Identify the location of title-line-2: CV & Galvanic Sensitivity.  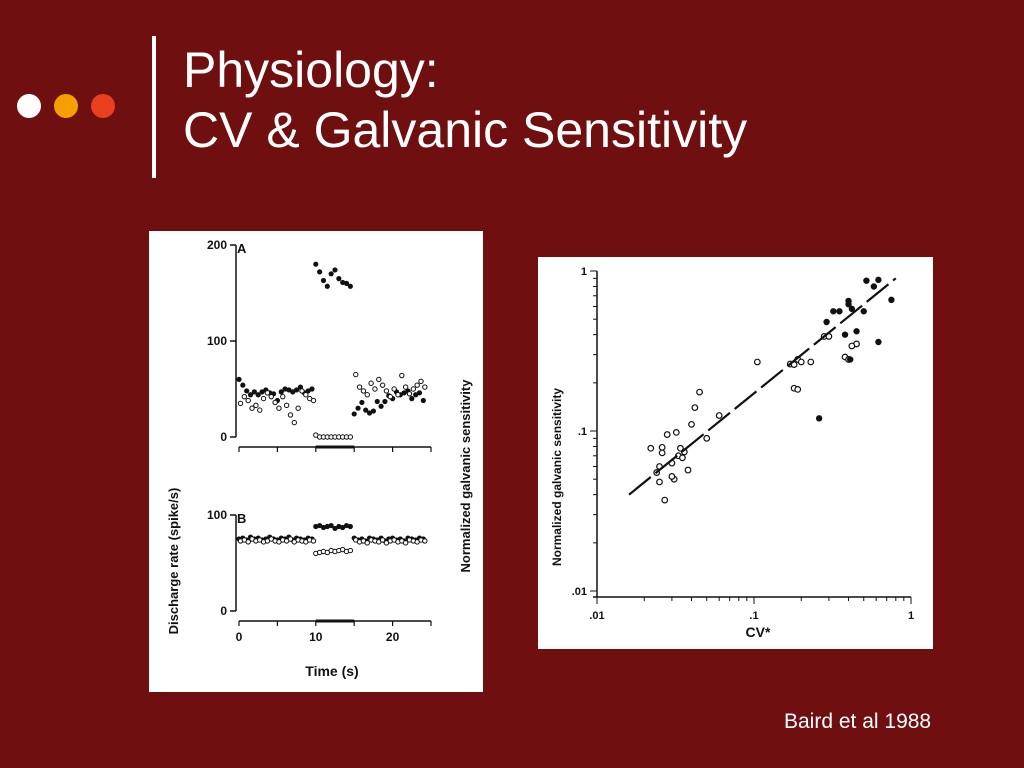
(465, 130).